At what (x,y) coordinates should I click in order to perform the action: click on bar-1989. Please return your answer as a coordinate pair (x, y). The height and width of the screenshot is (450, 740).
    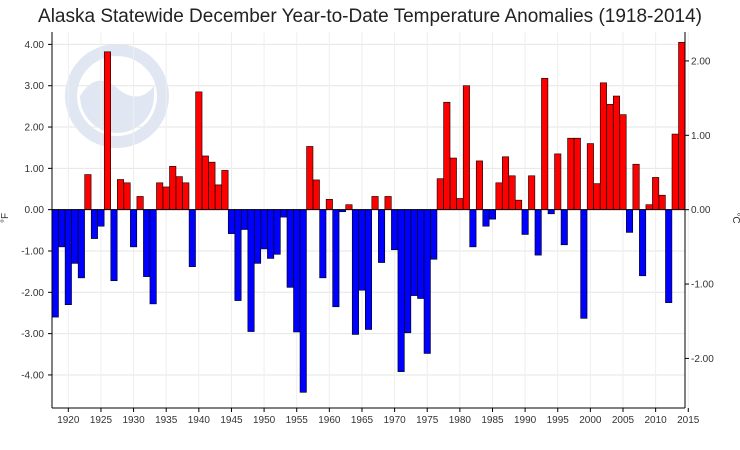
    Looking at the image, I should click on (519, 204).